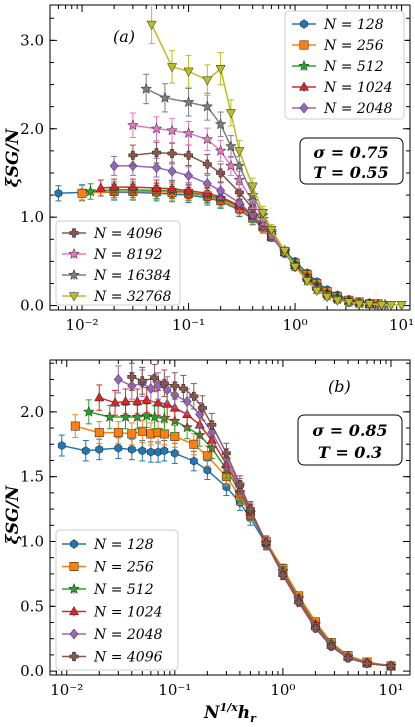  I want to click on legend-item: N = 32768, so click(117, 297).